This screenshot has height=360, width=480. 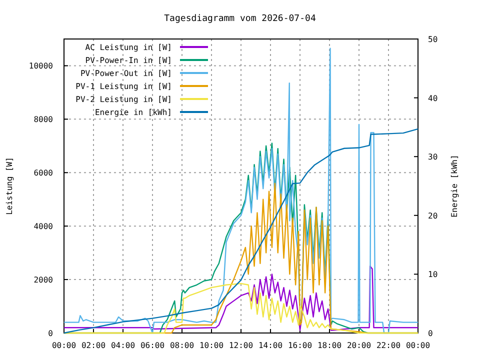 What do you see at coordinates (44, 280) in the screenshot?
I see `y-tick-label: 2000` at bounding box center [44, 280].